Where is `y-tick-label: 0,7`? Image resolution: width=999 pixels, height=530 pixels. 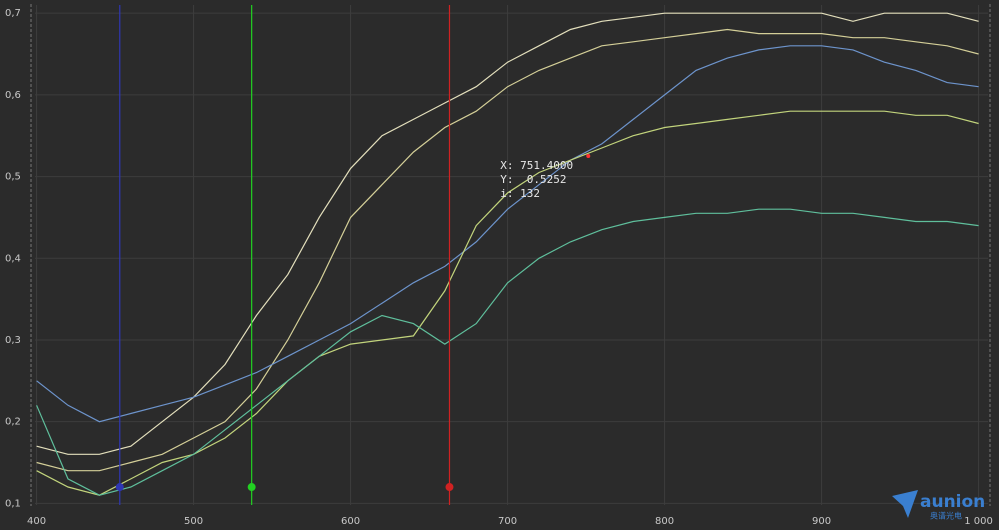 y-tick-label: 0,7 is located at coordinates (13, 13).